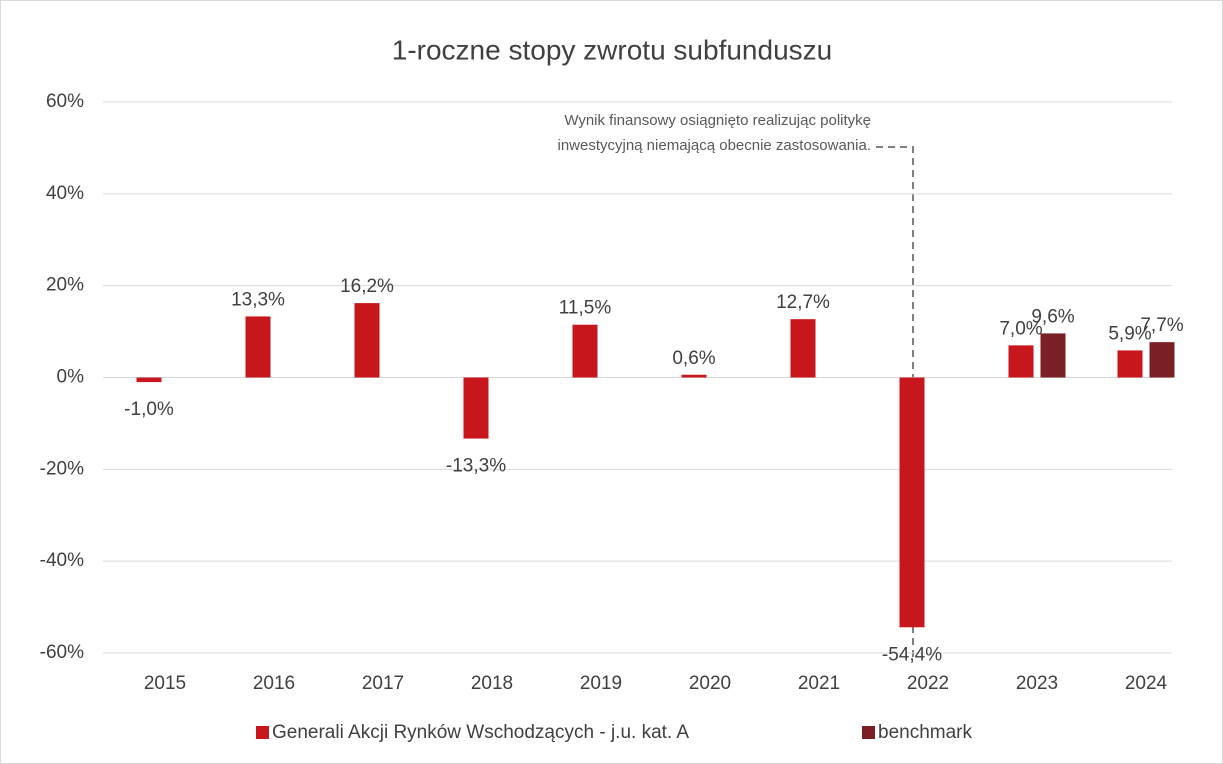  What do you see at coordinates (1146, 683) in the screenshot?
I see `x-tick-label: 2024` at bounding box center [1146, 683].